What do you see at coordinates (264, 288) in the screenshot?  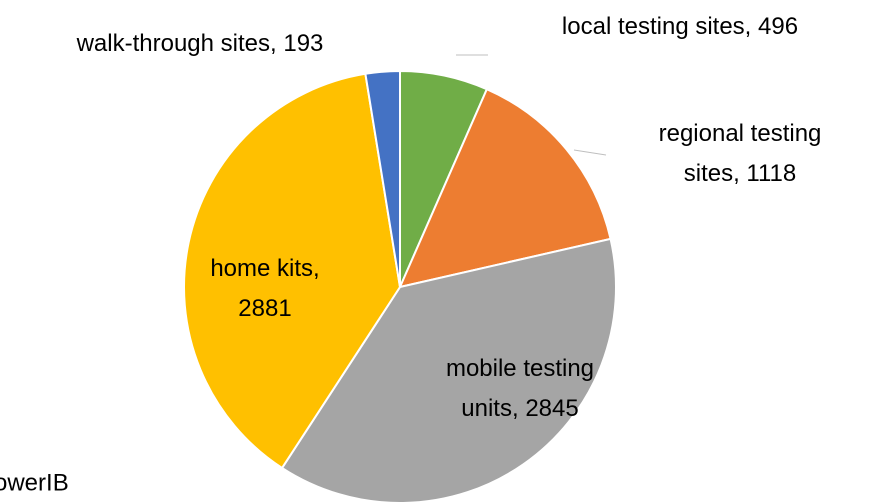 I see `data-label: home kits, 2881` at bounding box center [264, 288].